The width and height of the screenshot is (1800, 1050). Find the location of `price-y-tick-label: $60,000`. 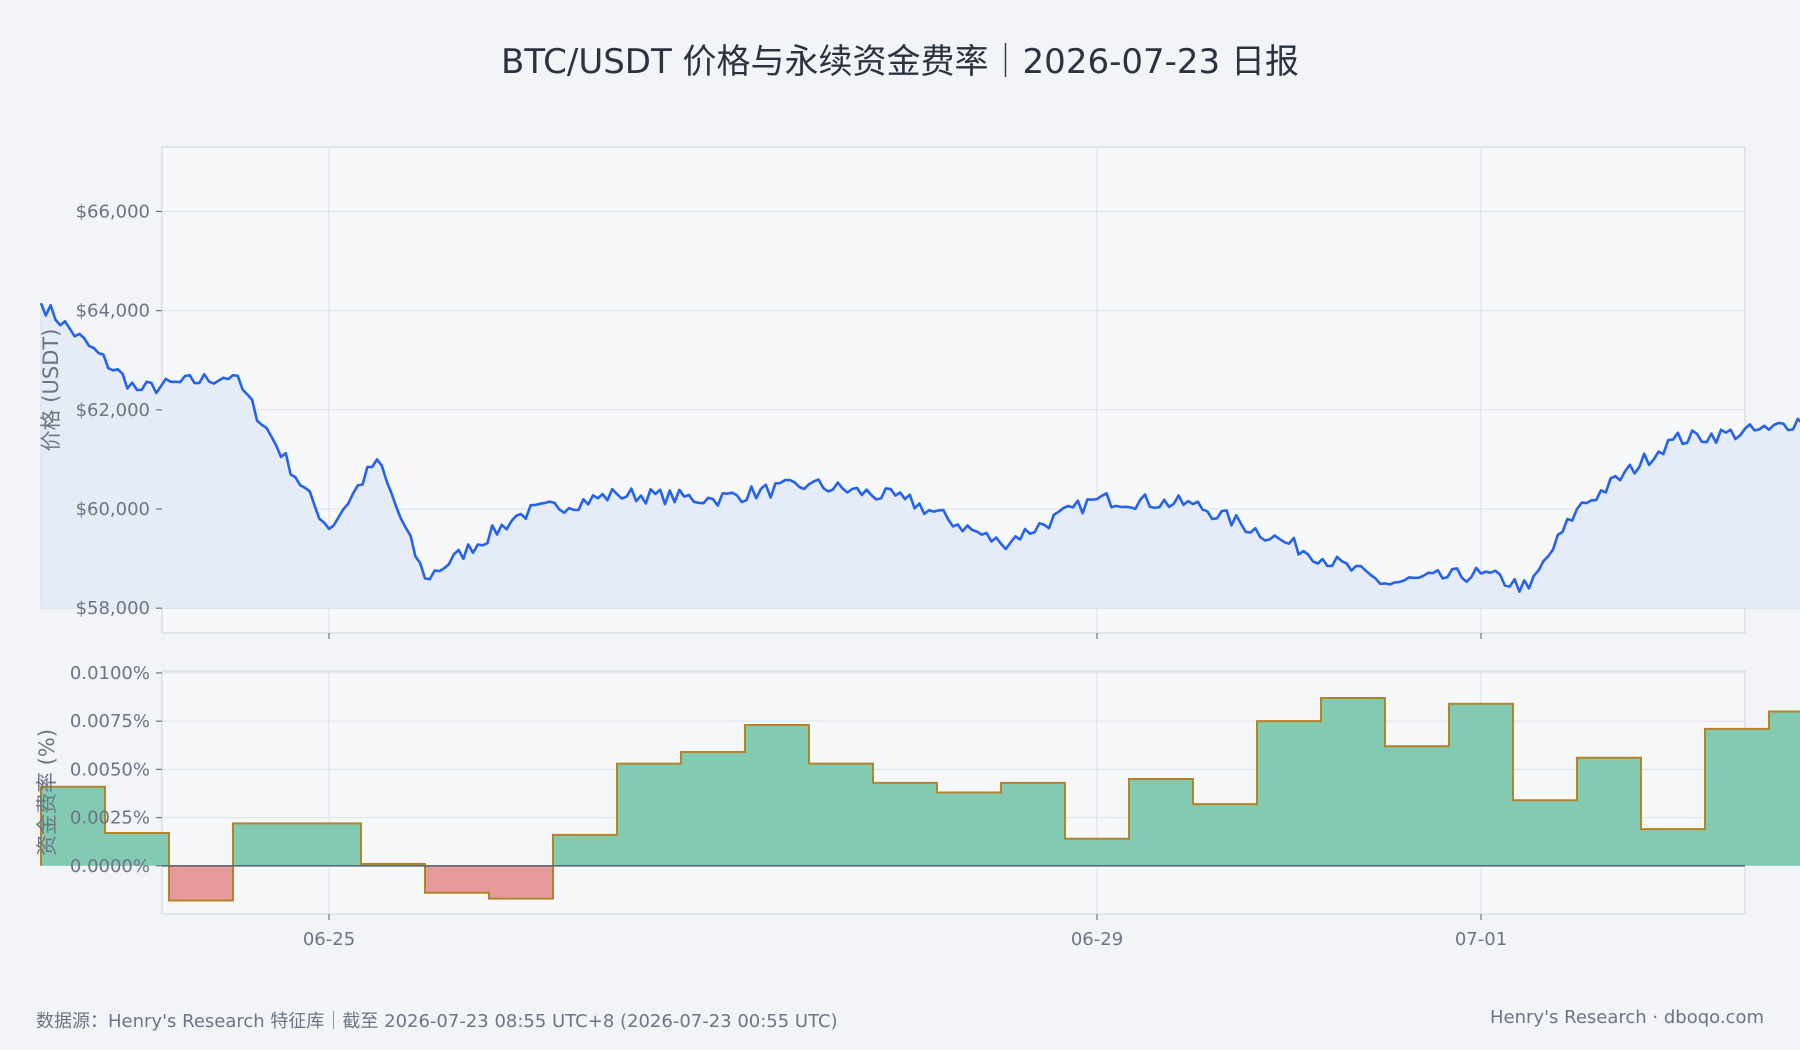

price-y-tick-label: $60,000 is located at coordinates (113, 509).